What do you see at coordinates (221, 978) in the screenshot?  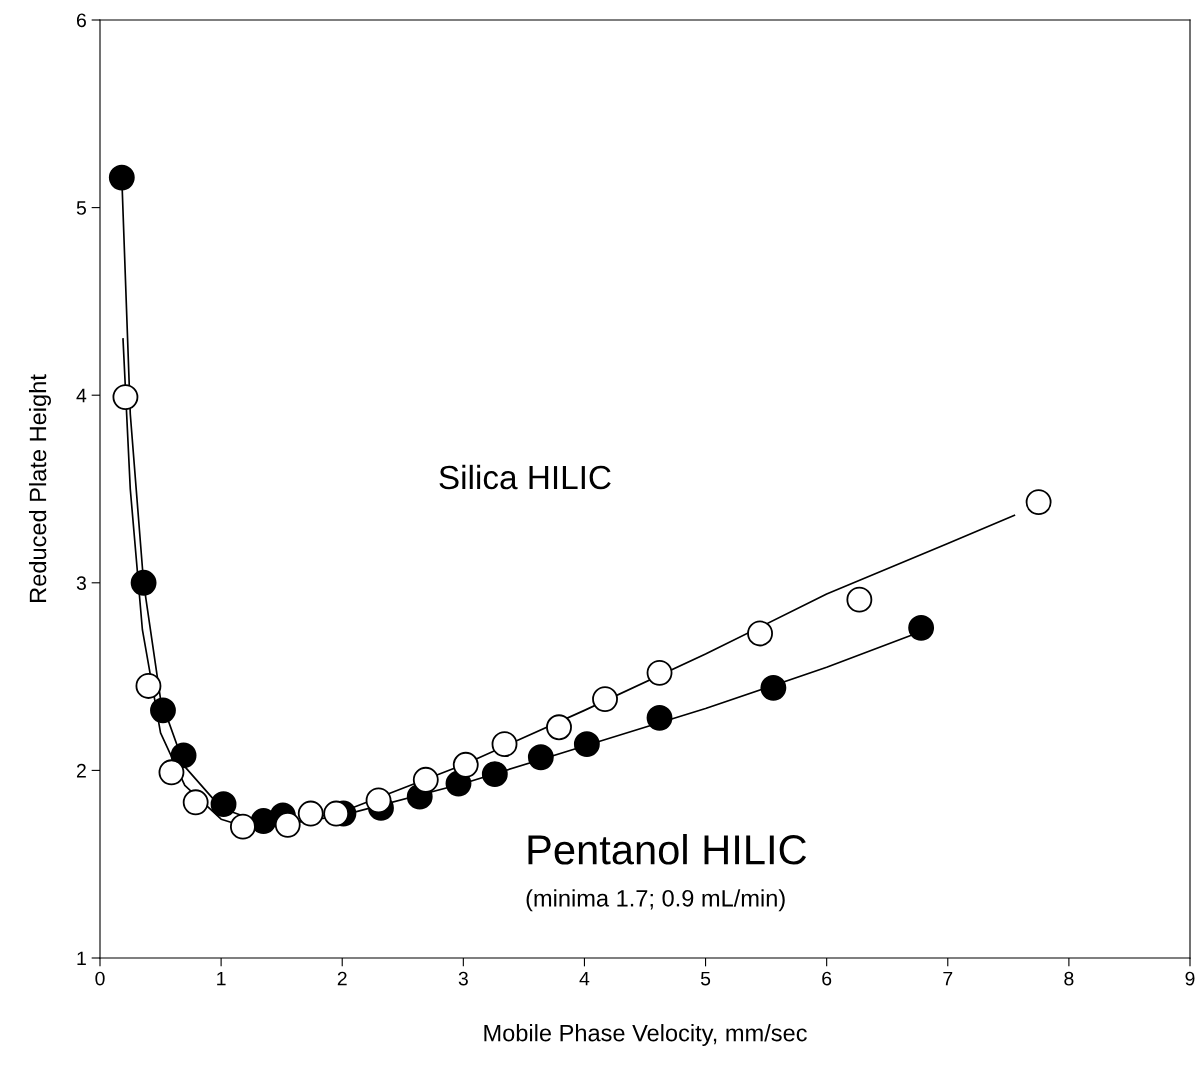 I see `x-tick-label: 1` at bounding box center [221, 978].